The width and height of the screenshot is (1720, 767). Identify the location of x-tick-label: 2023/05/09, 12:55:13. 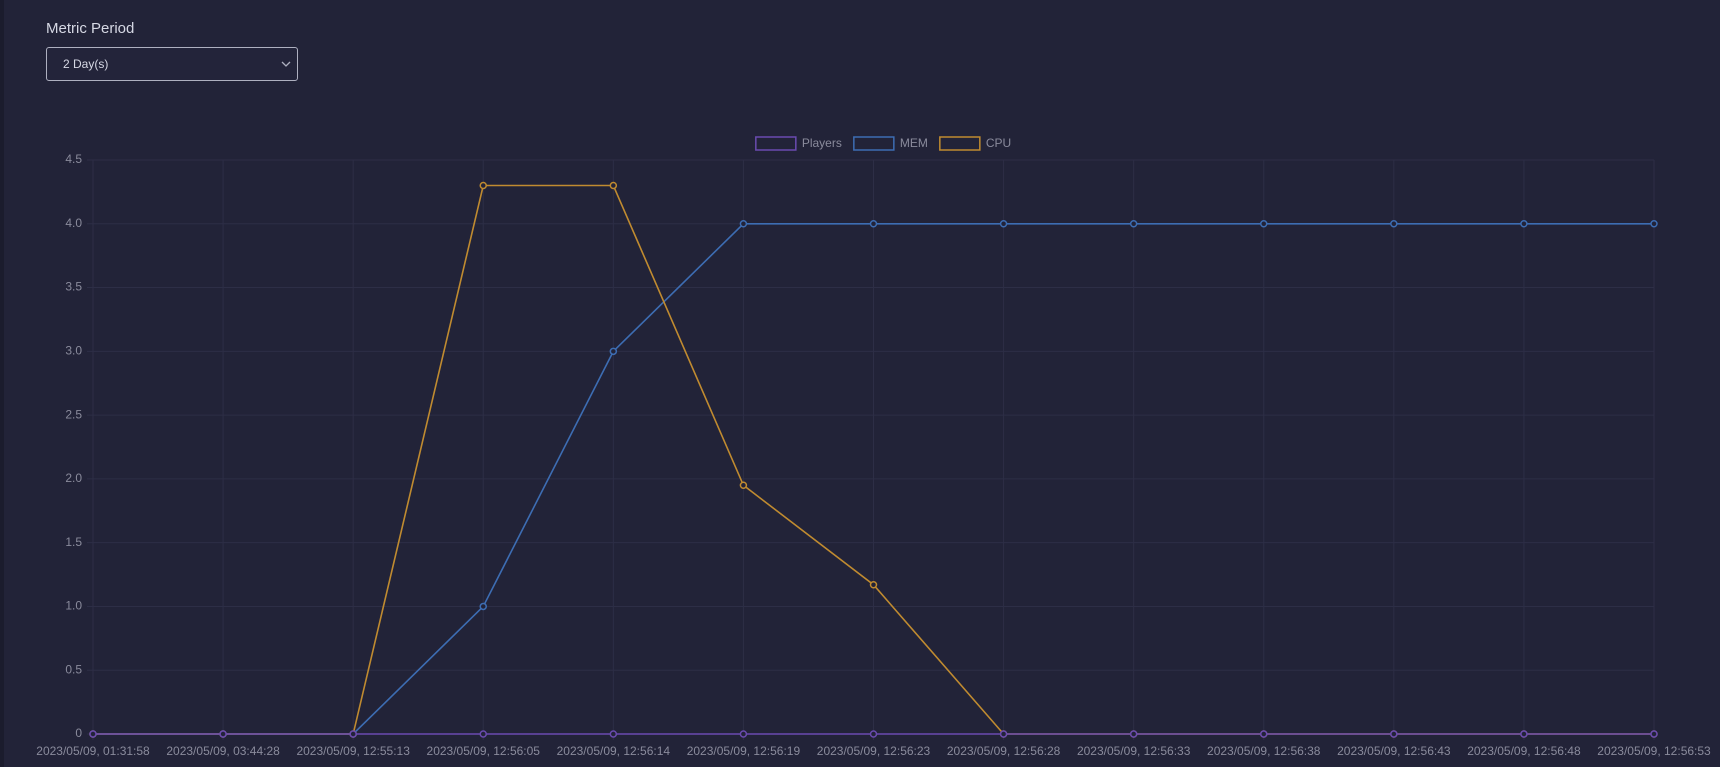
(353, 751).